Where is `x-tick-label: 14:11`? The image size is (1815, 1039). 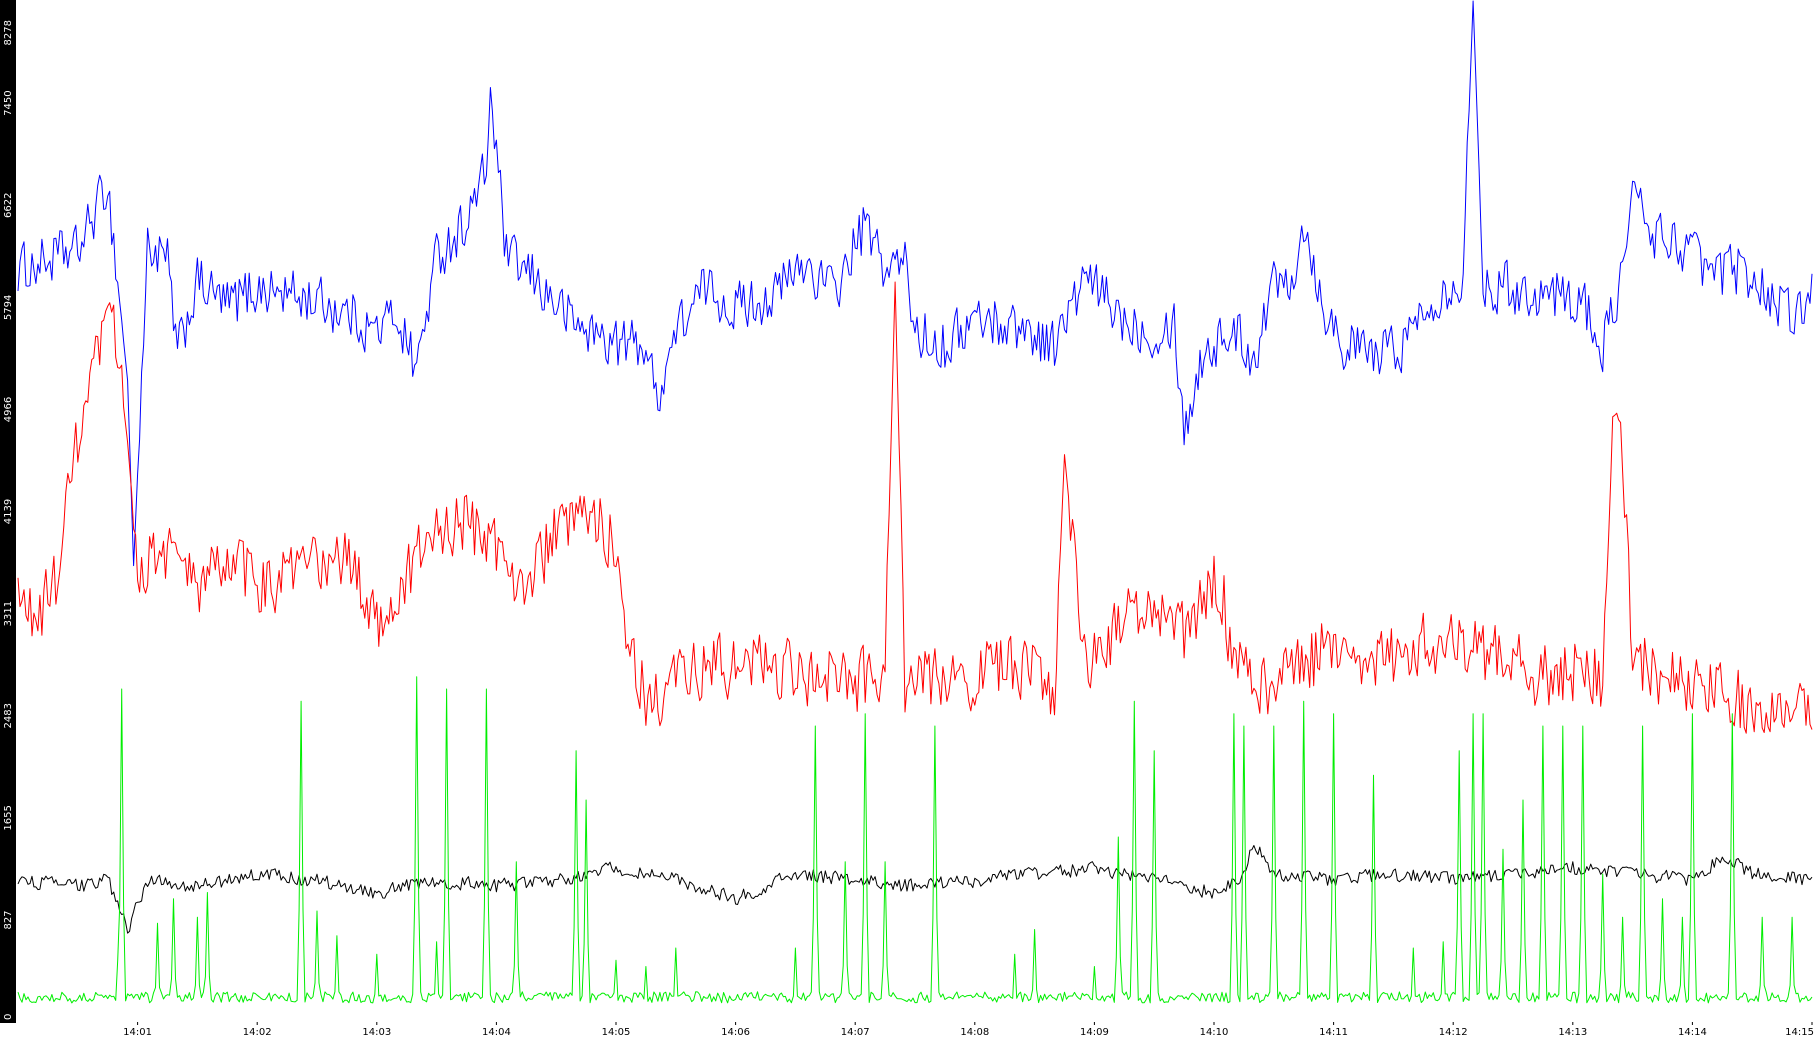 x-tick-label: 14:11 is located at coordinates (1333, 1032).